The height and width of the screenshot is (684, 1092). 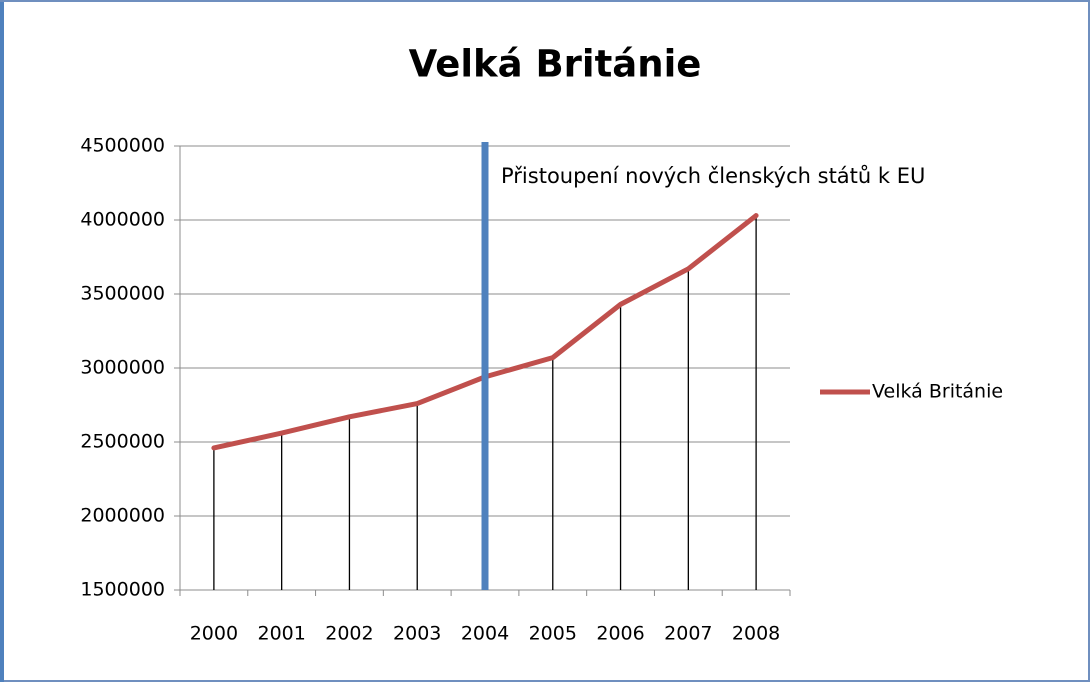 What do you see at coordinates (214, 634) in the screenshot?
I see `x-tick-label: 2000` at bounding box center [214, 634].